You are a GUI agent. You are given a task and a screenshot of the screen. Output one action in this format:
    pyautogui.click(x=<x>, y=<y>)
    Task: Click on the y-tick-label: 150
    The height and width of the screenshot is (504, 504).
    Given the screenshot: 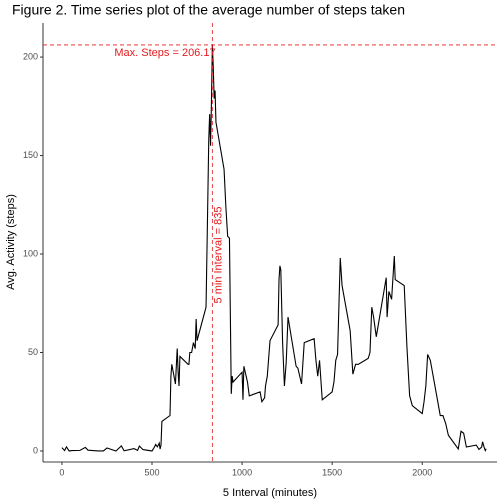 What is the action you would take?
    pyautogui.click(x=30, y=155)
    